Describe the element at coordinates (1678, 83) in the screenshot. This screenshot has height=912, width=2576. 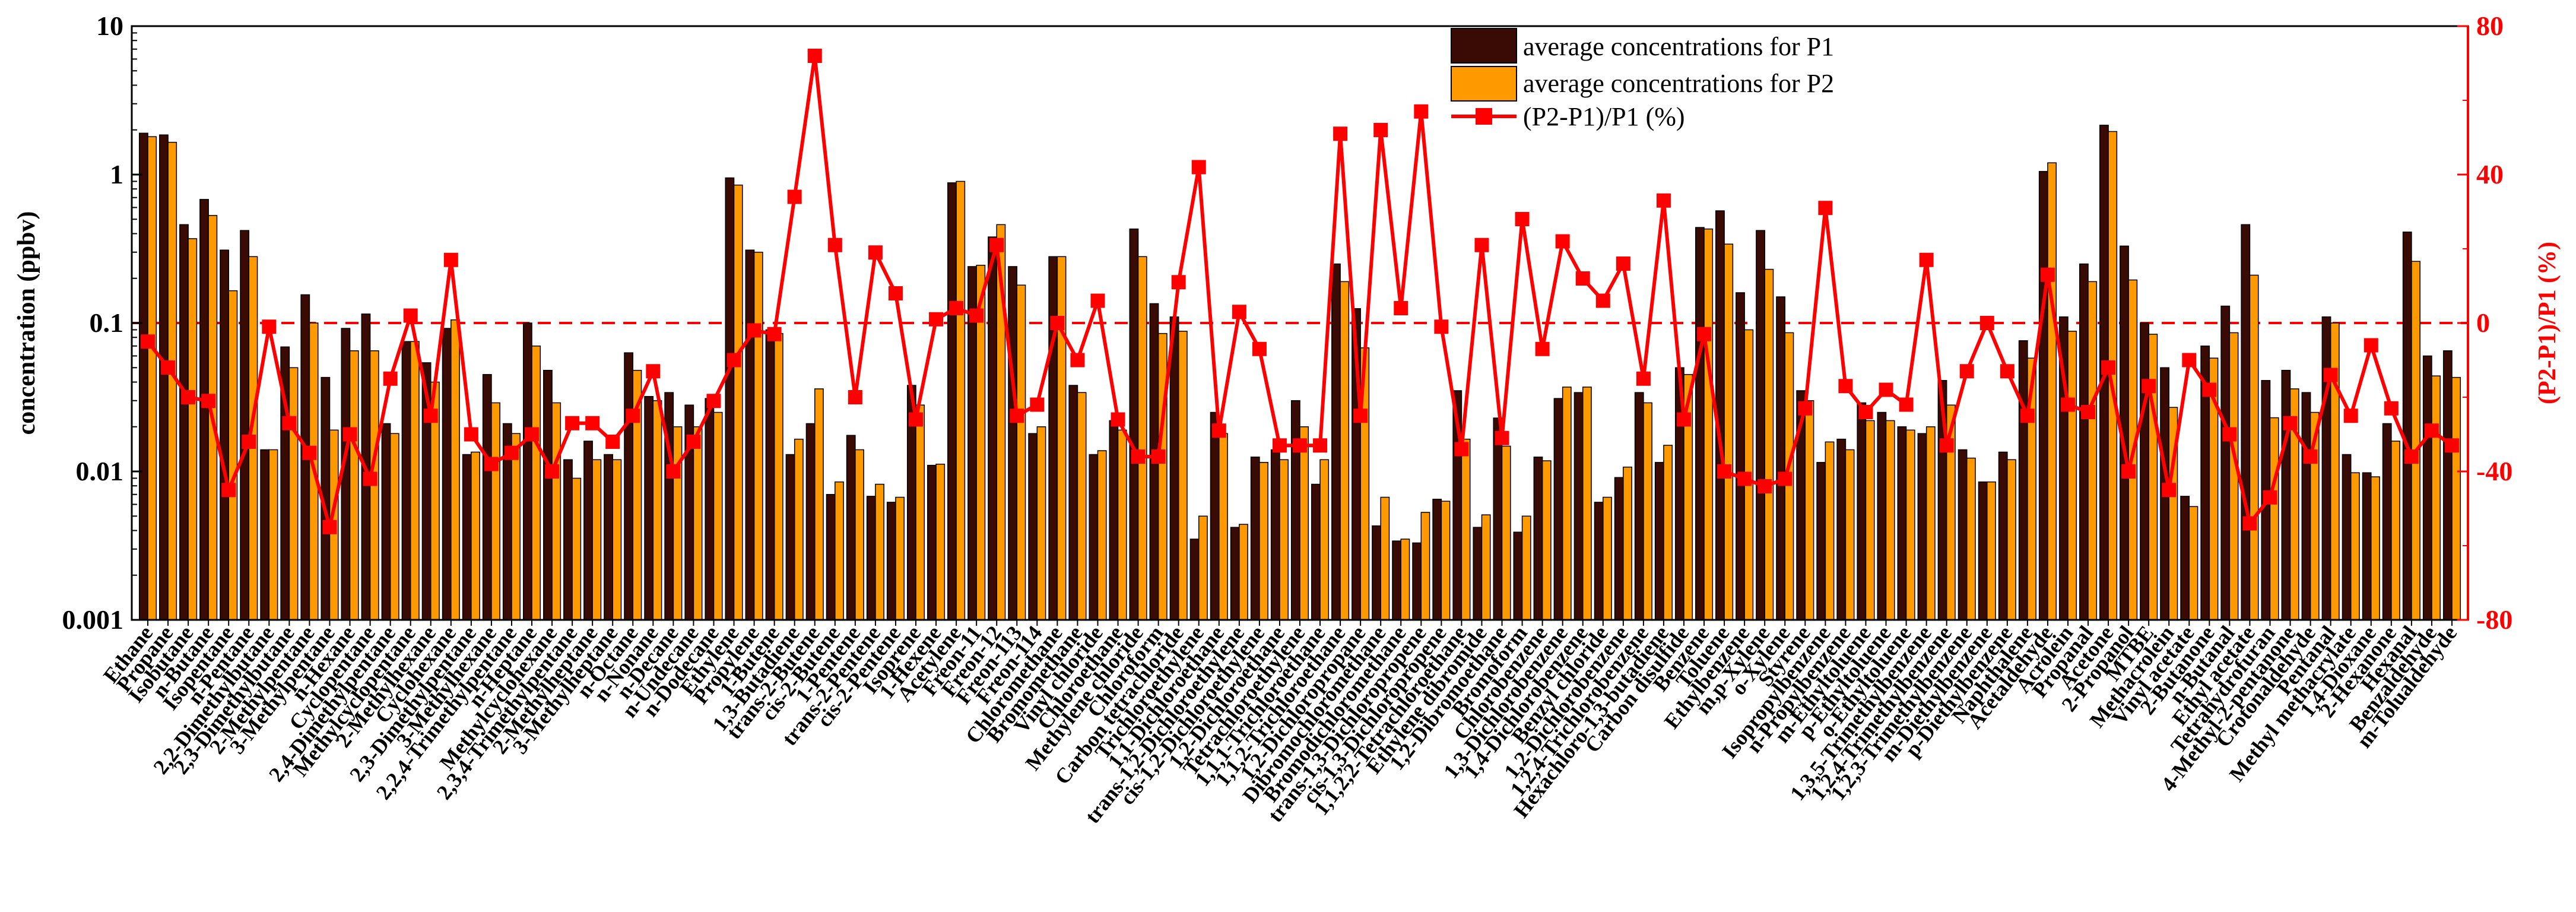
I see `legend-label-p2: average concentrations for P2` at that location.